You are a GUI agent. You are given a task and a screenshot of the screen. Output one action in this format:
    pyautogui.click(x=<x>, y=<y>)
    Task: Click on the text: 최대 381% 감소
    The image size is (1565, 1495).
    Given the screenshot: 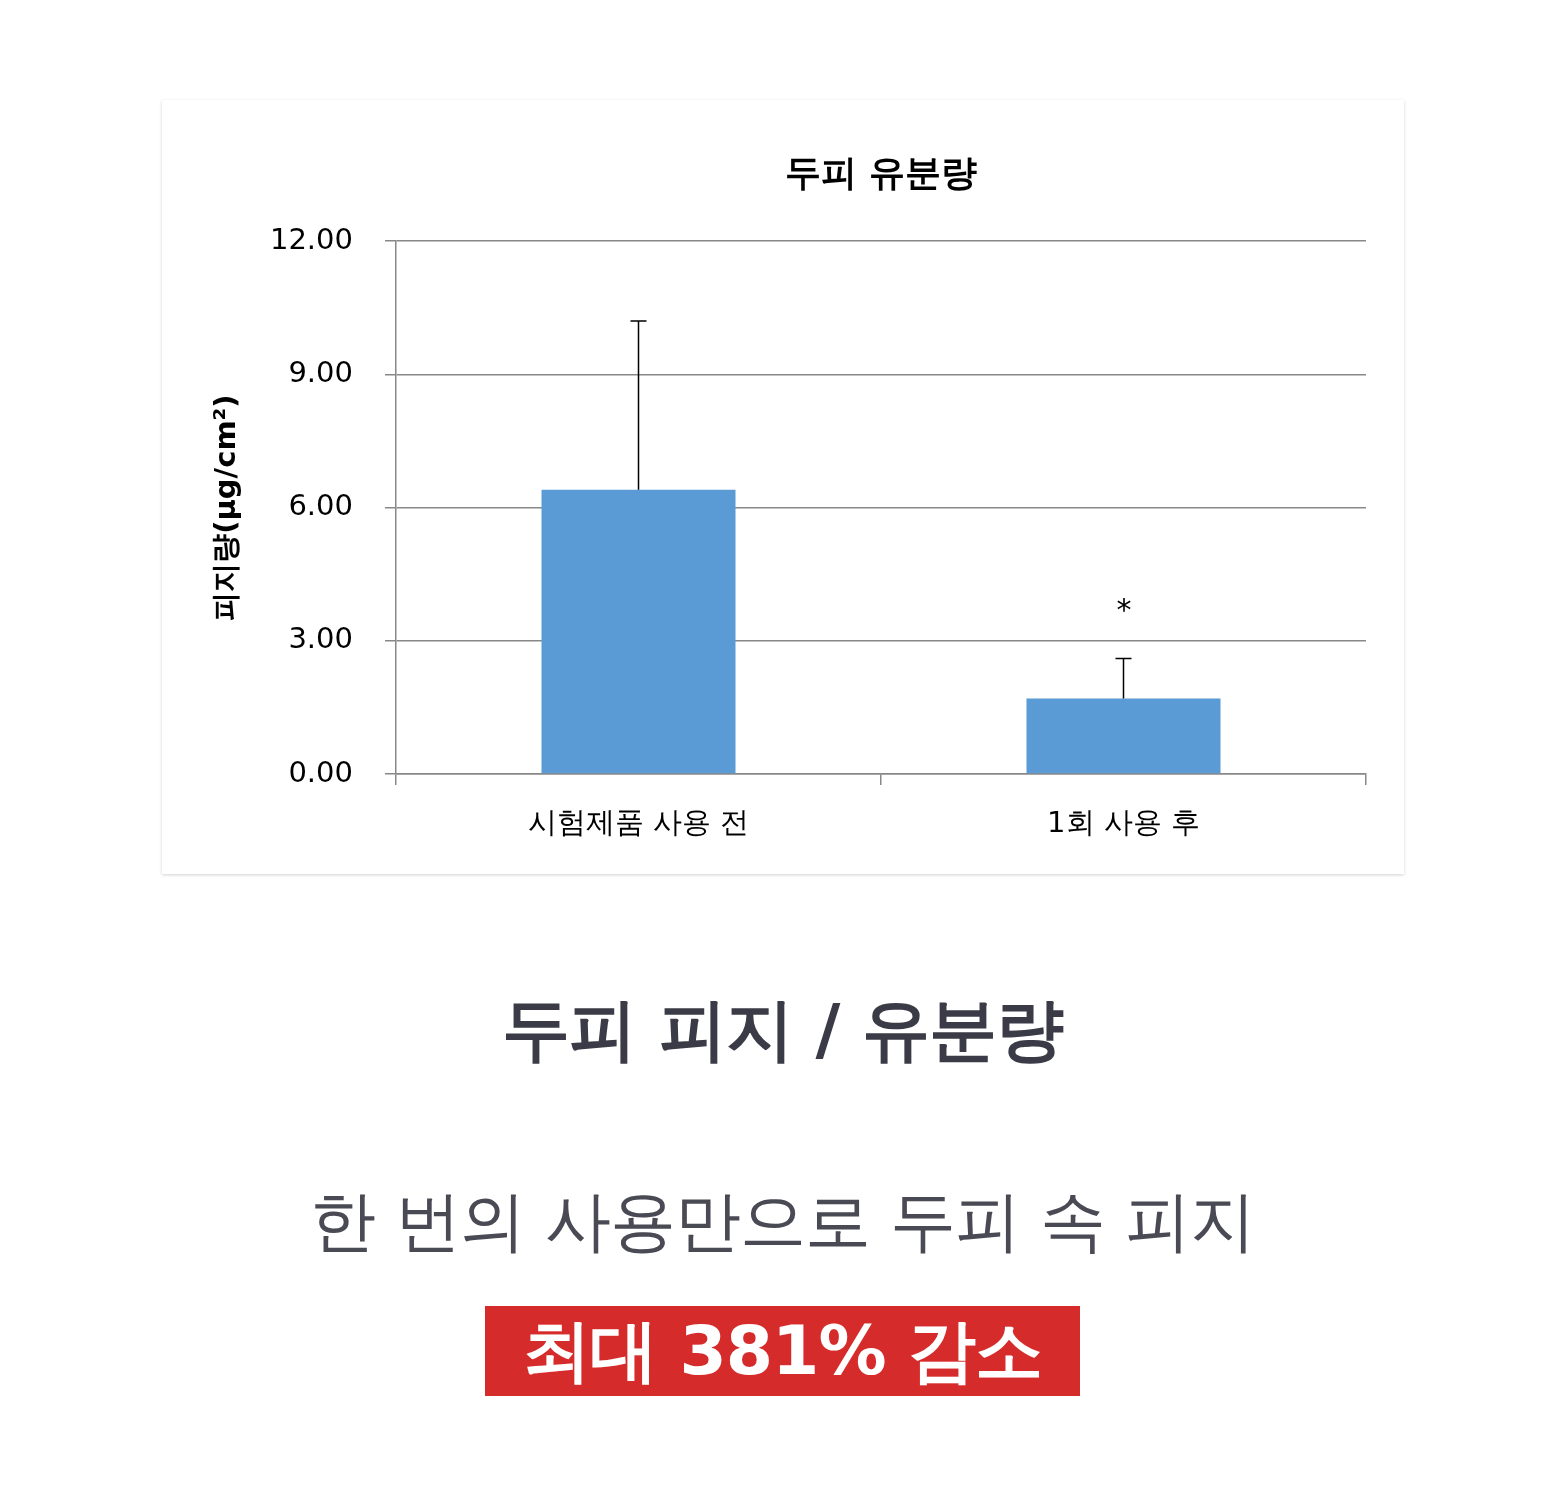 What is the action you would take?
    pyautogui.click(x=782, y=1351)
    